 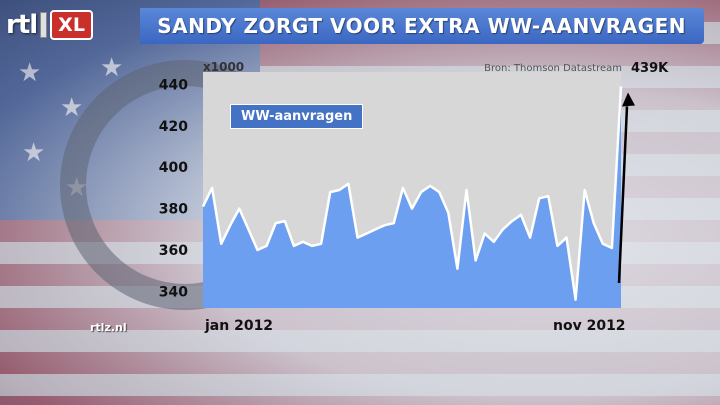 I want to click on unit-label: x1000, so click(x=224, y=67).